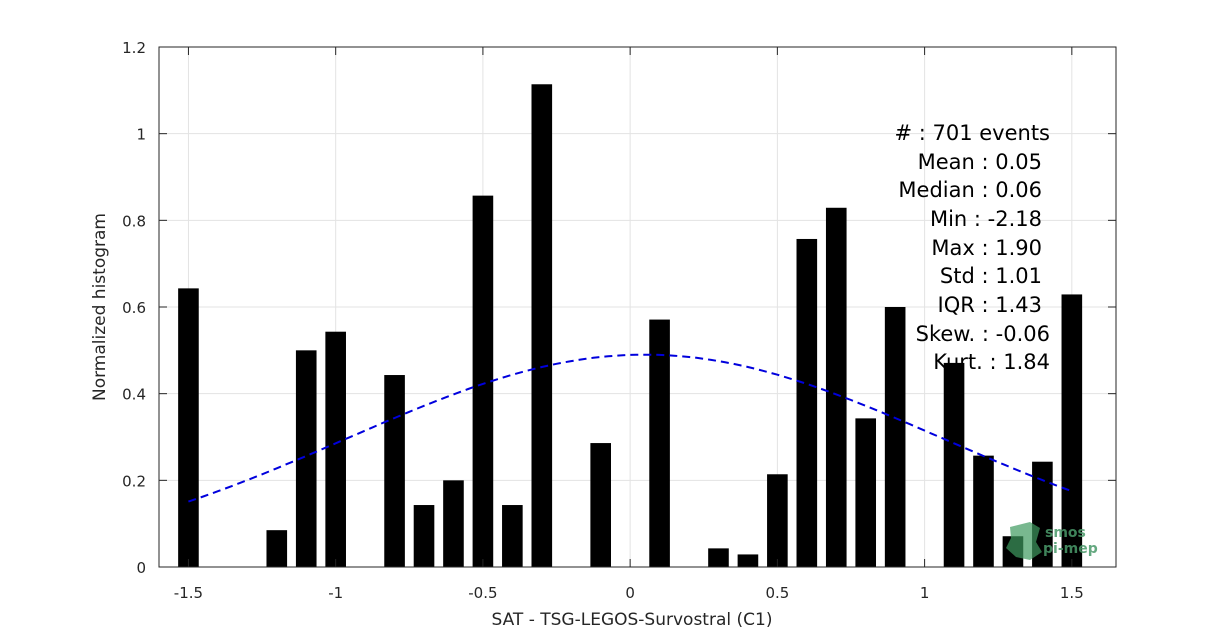 This screenshot has width=1223, height=638. Describe the element at coordinates (632, 620) in the screenshot. I see `x-axis-label: SAT - TSG-LEGOS-Survostral (C1)` at that location.